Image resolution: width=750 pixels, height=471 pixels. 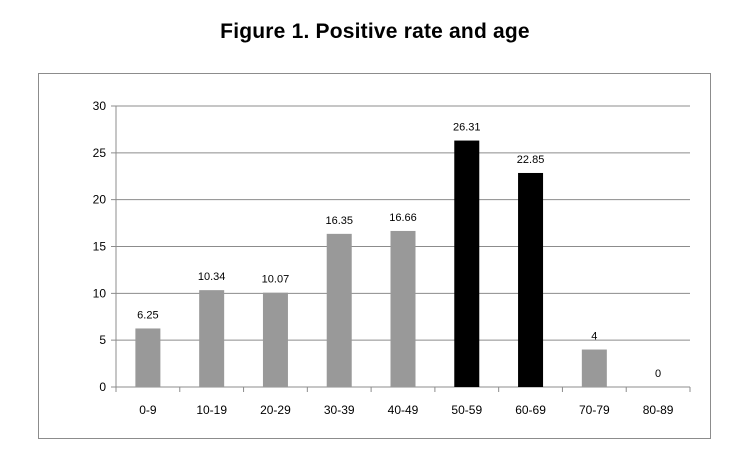 I want to click on data-label-60-69: 22.85, so click(x=531, y=160).